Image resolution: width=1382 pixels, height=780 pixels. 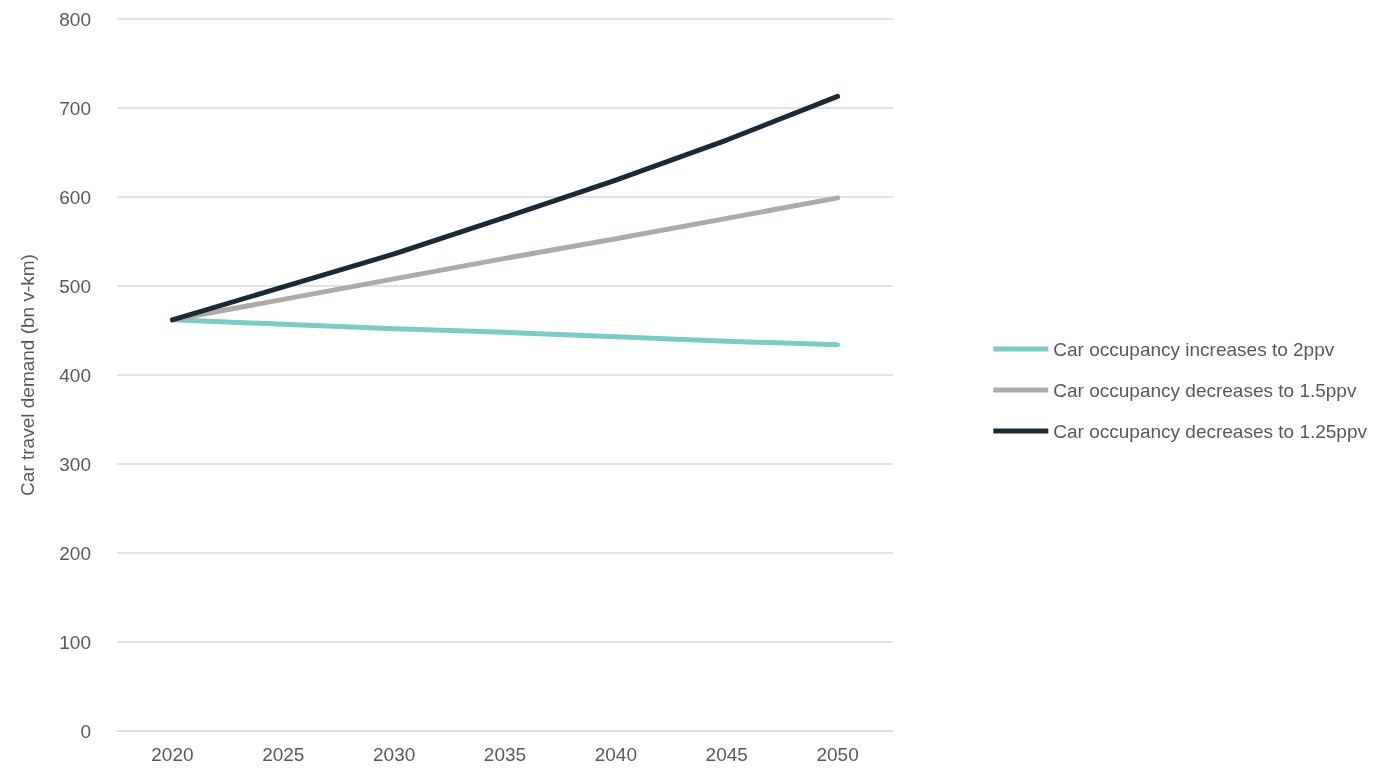 I want to click on y-tick-label: 100, so click(x=75, y=642).